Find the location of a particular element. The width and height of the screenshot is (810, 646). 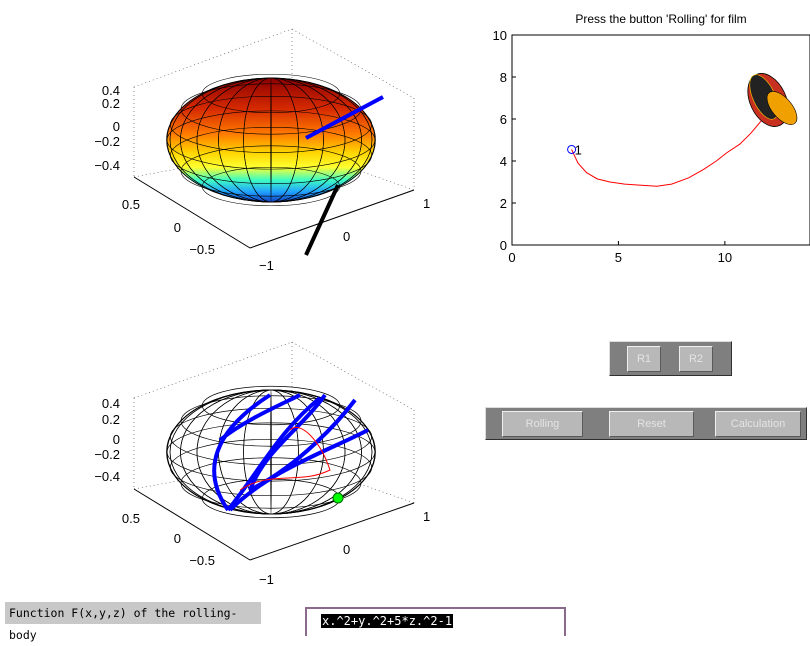

rolling-button: Rolling is located at coordinates (542, 424).